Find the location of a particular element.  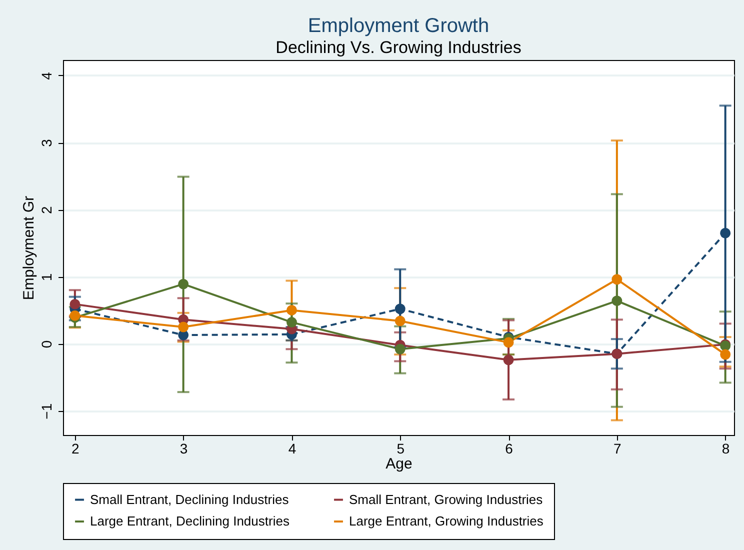

y-tick-label: 3 is located at coordinates (46, 142).